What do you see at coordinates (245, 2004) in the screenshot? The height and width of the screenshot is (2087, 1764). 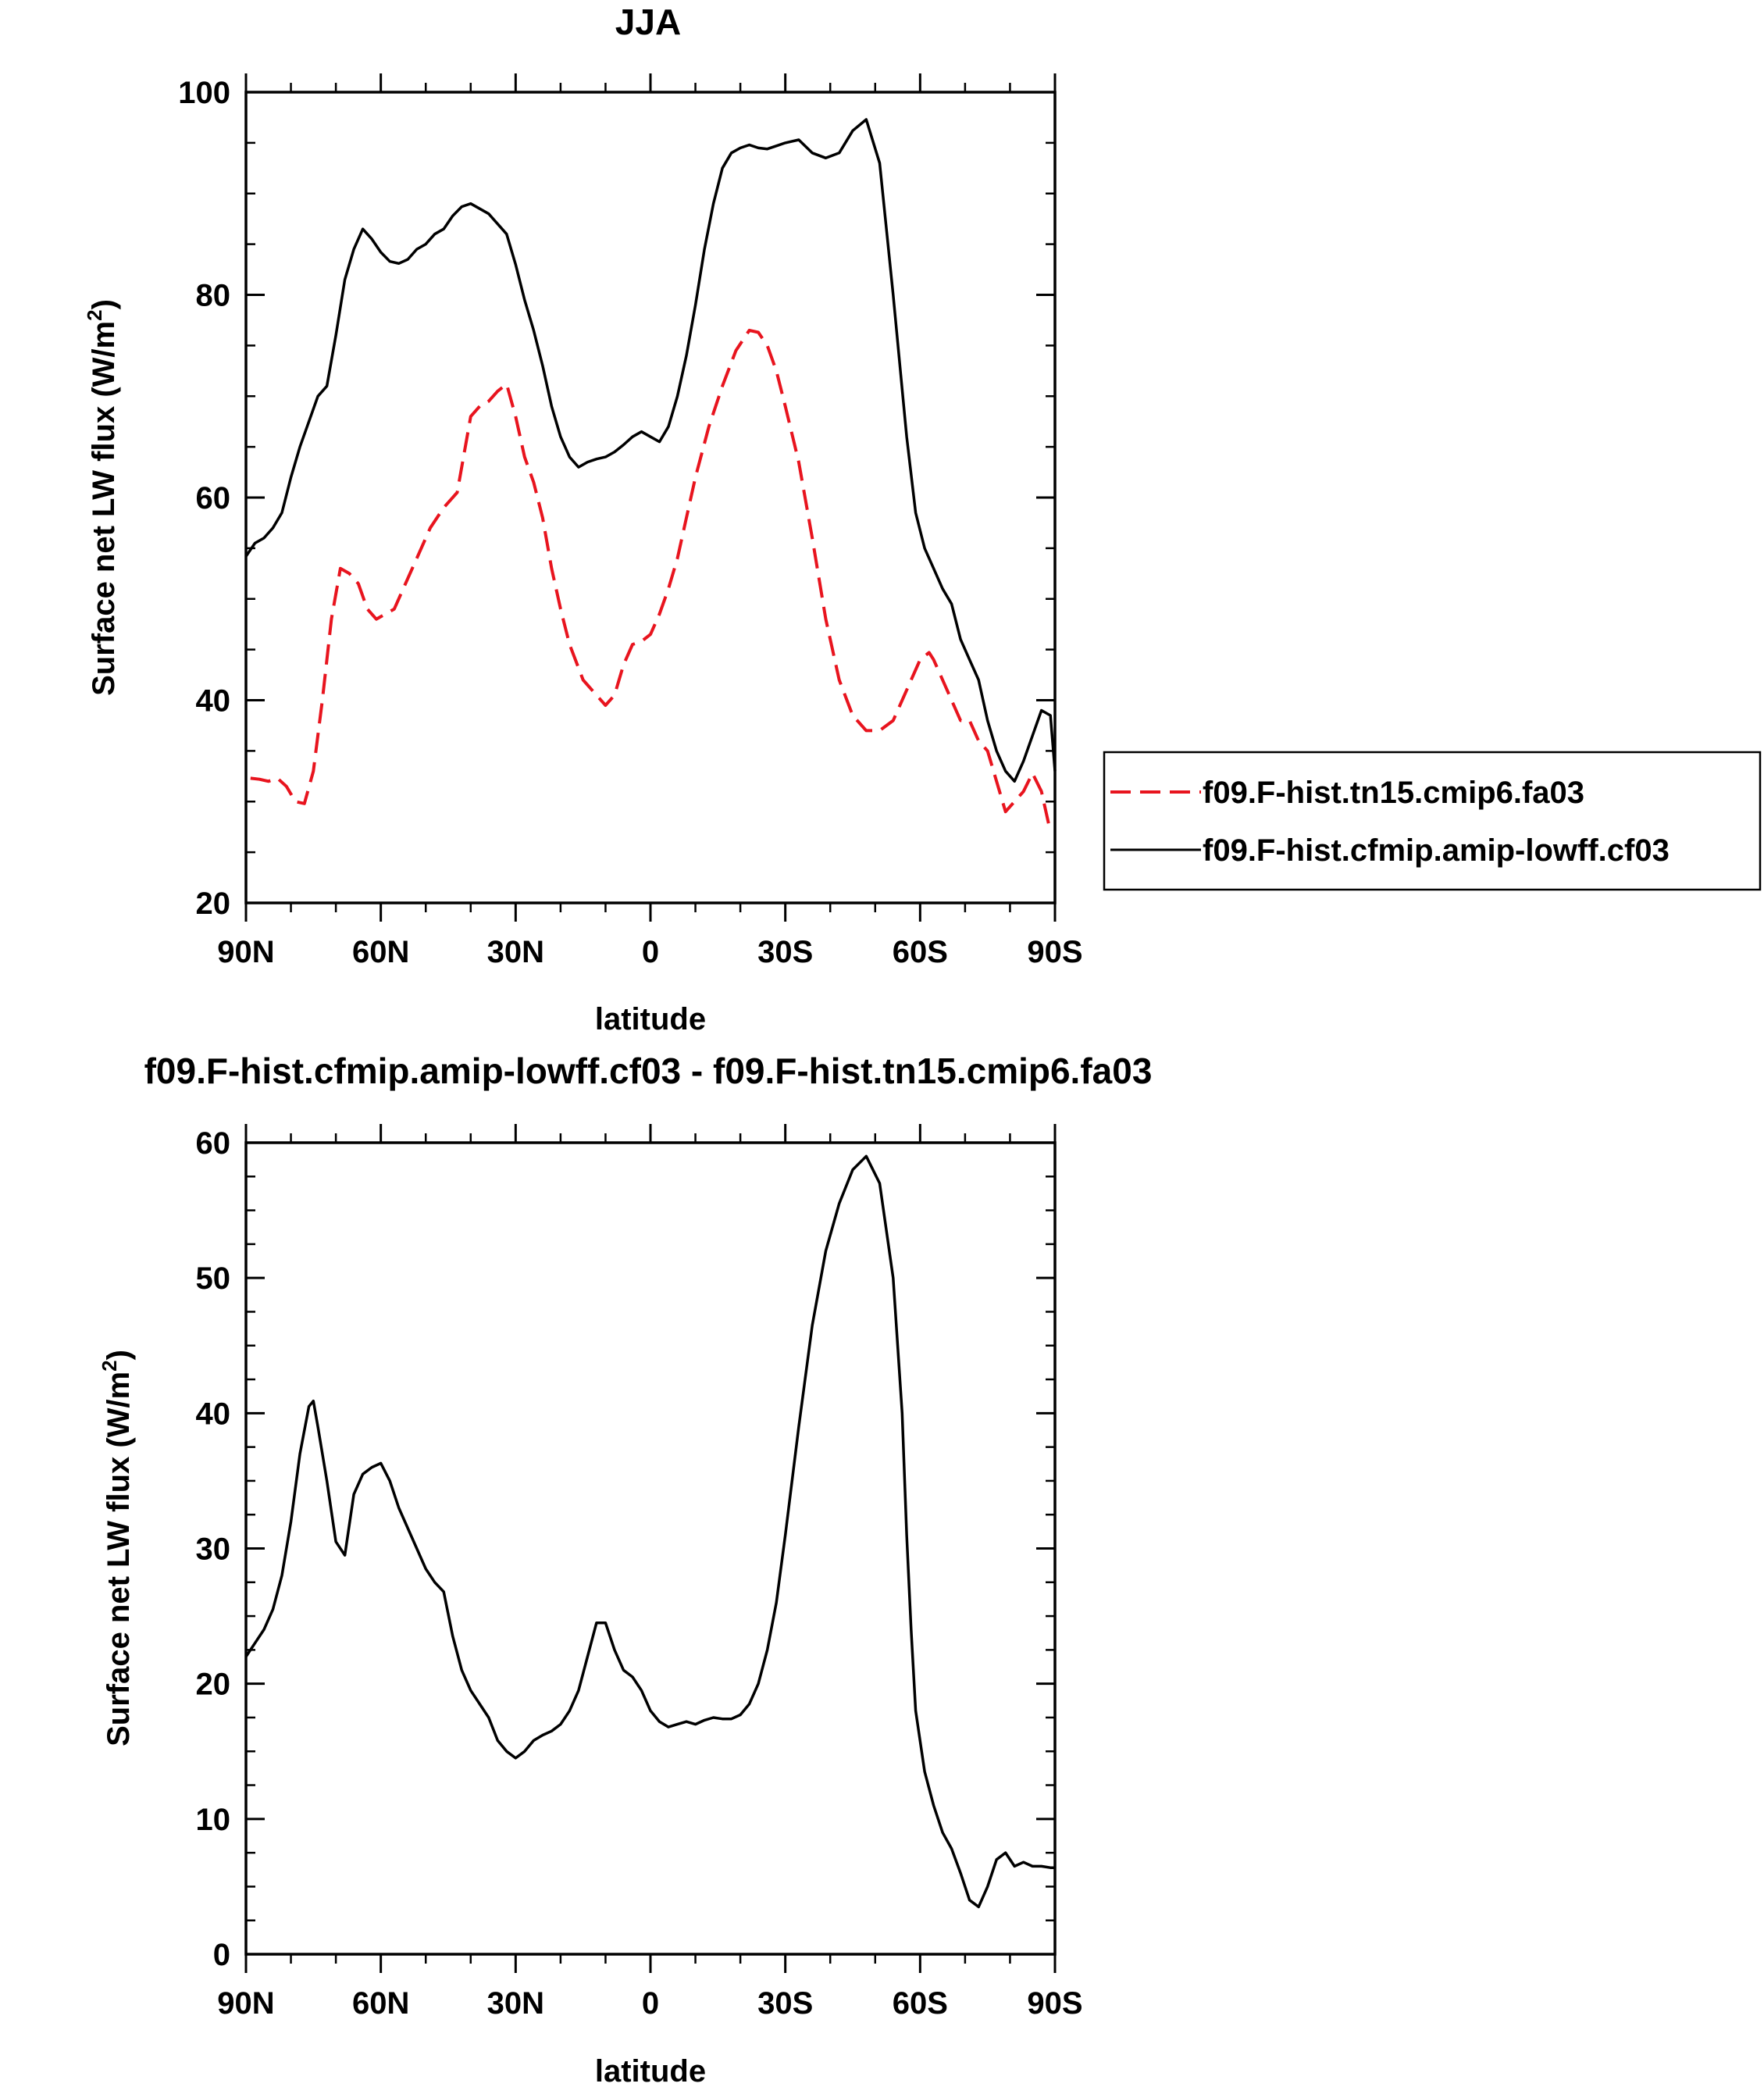 I see `bot-x-tick-label: 90N` at bounding box center [245, 2004].